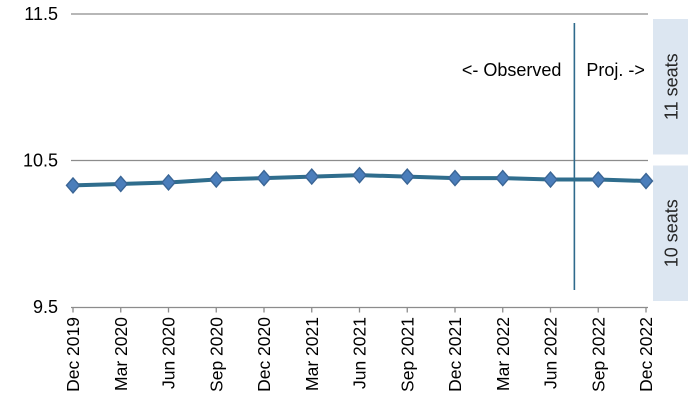 The width and height of the screenshot is (700, 408). What do you see at coordinates (41, 14) in the screenshot?
I see `y-tick-label-0: 11.5` at bounding box center [41, 14].